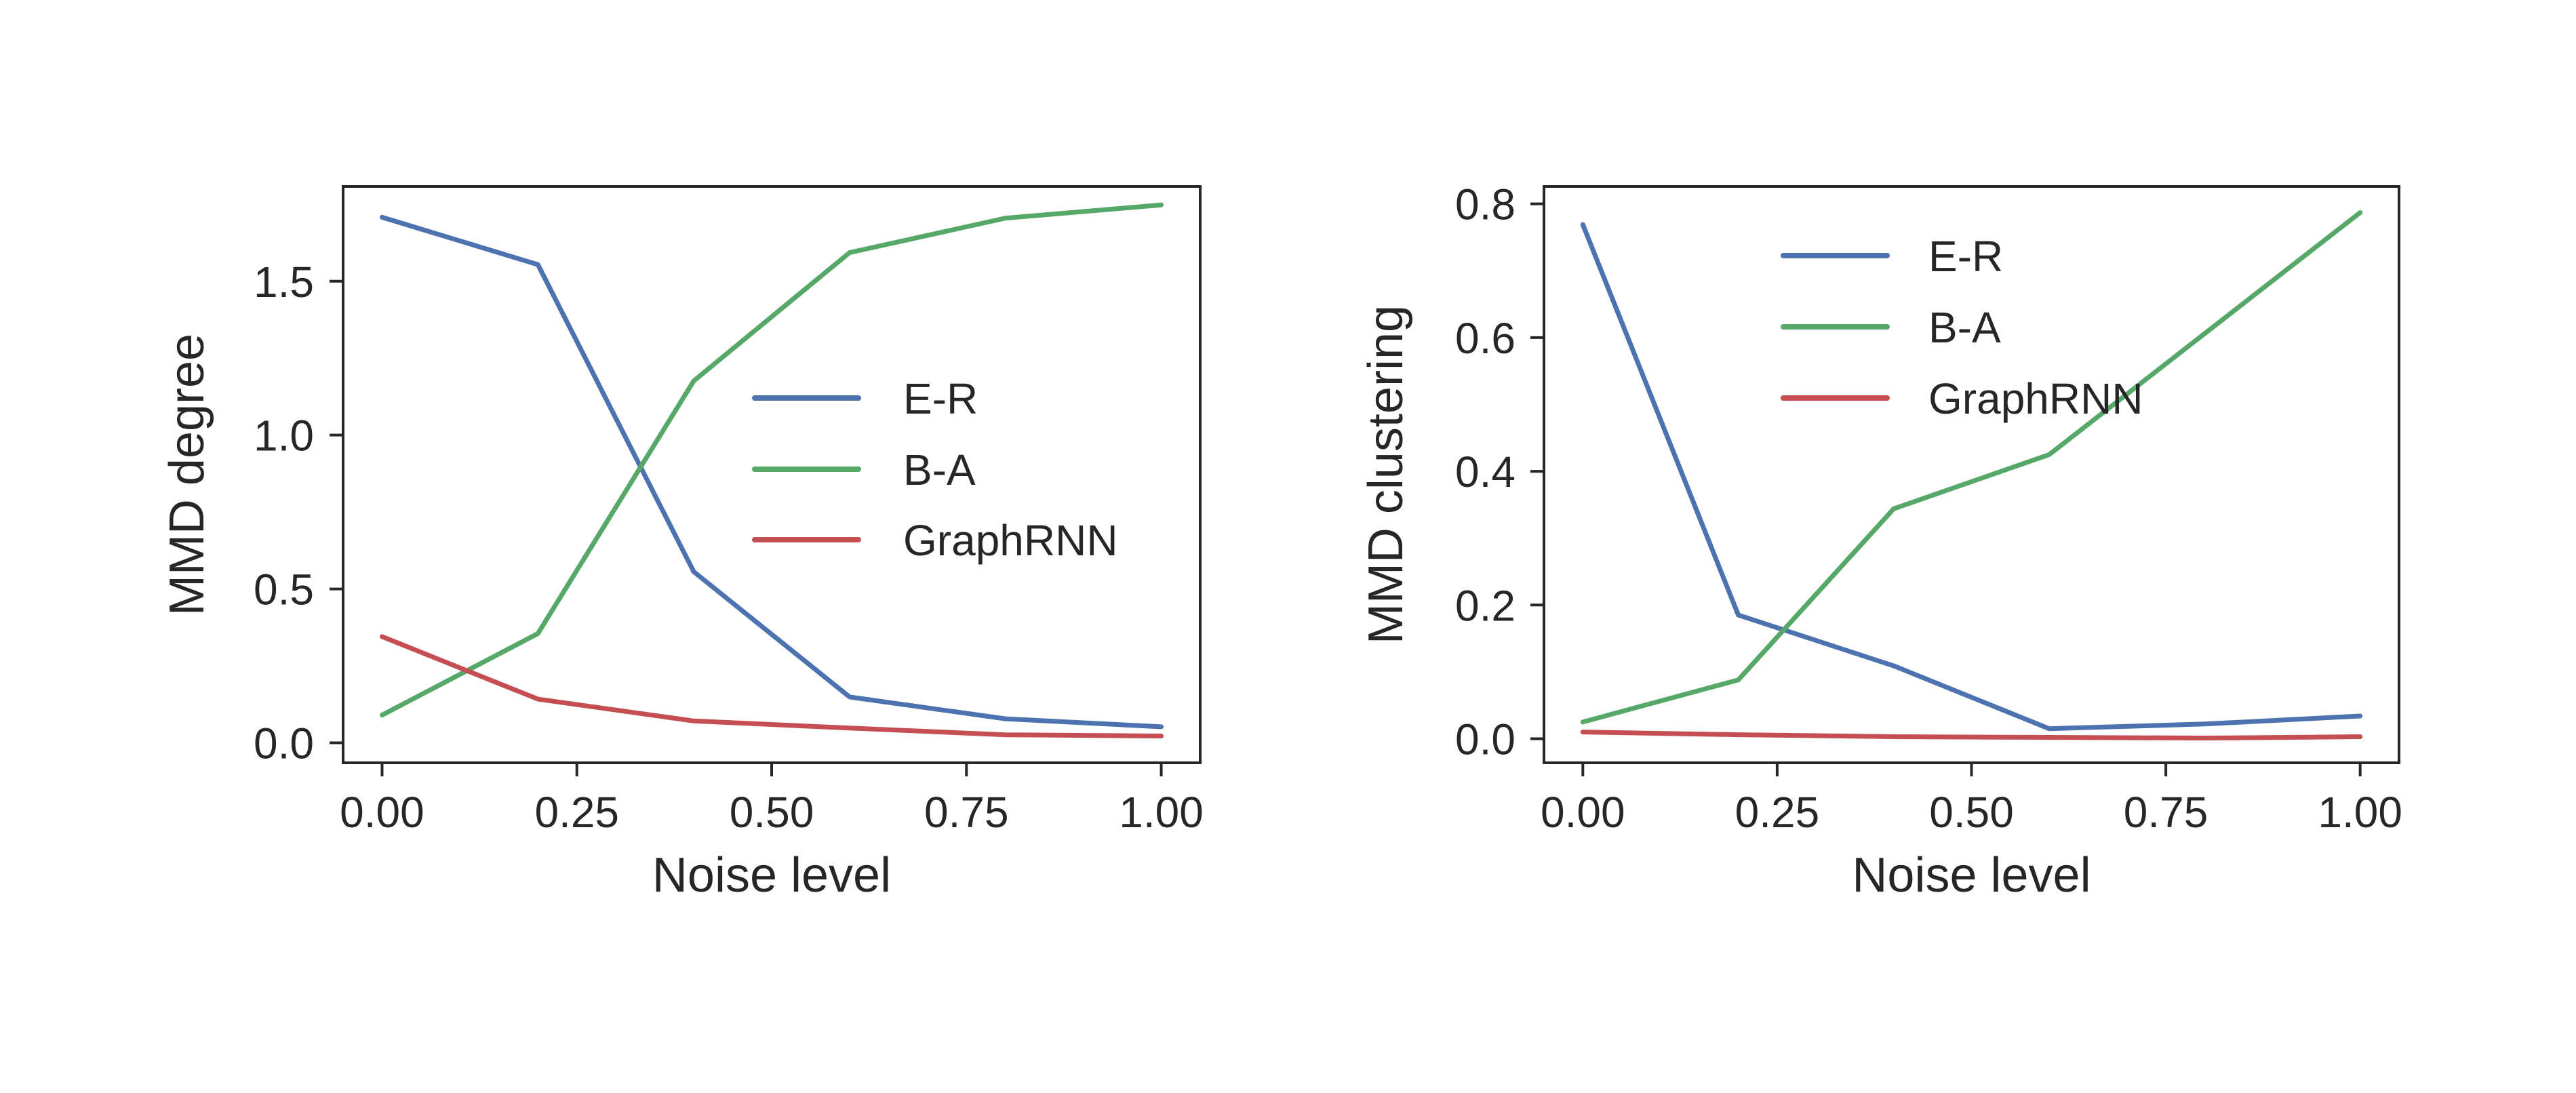  I want to click on y-tick-label: 1.5, so click(284, 282).